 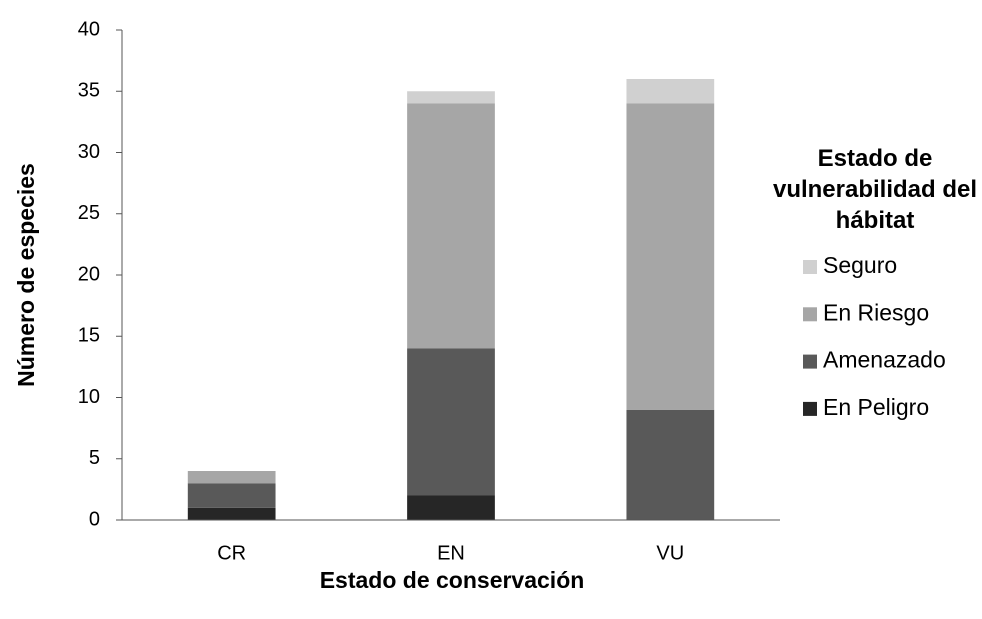 What do you see at coordinates (451, 553) in the screenshot?
I see `x-tick-label: EN` at bounding box center [451, 553].